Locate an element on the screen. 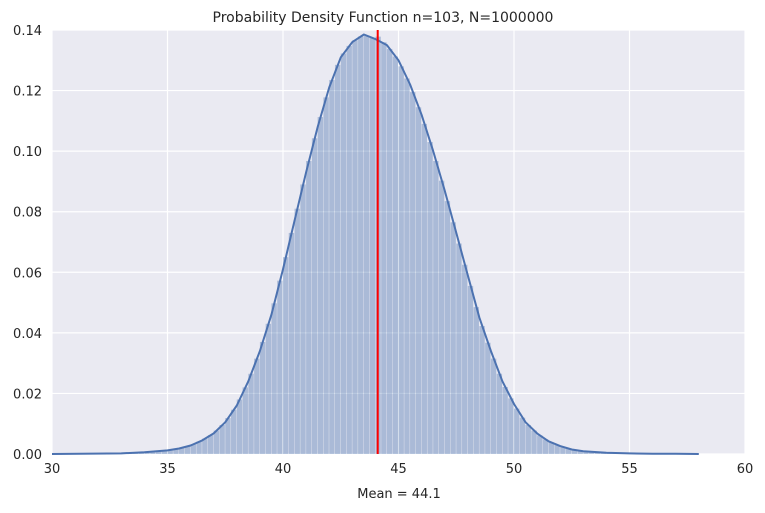  x-tick-labels: 30 35 40 45 50 55 60 is located at coordinates (399, 469).